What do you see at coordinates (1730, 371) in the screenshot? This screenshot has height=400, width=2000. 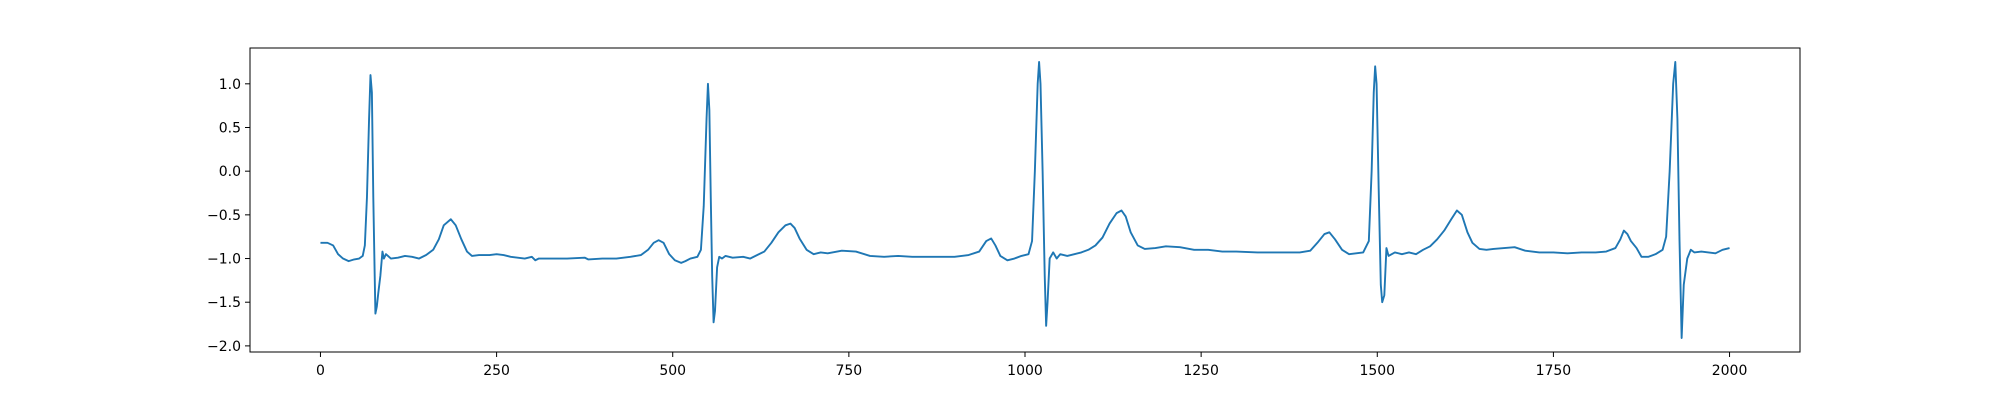 I see `x-tick-label: 2000` at bounding box center [1730, 371].